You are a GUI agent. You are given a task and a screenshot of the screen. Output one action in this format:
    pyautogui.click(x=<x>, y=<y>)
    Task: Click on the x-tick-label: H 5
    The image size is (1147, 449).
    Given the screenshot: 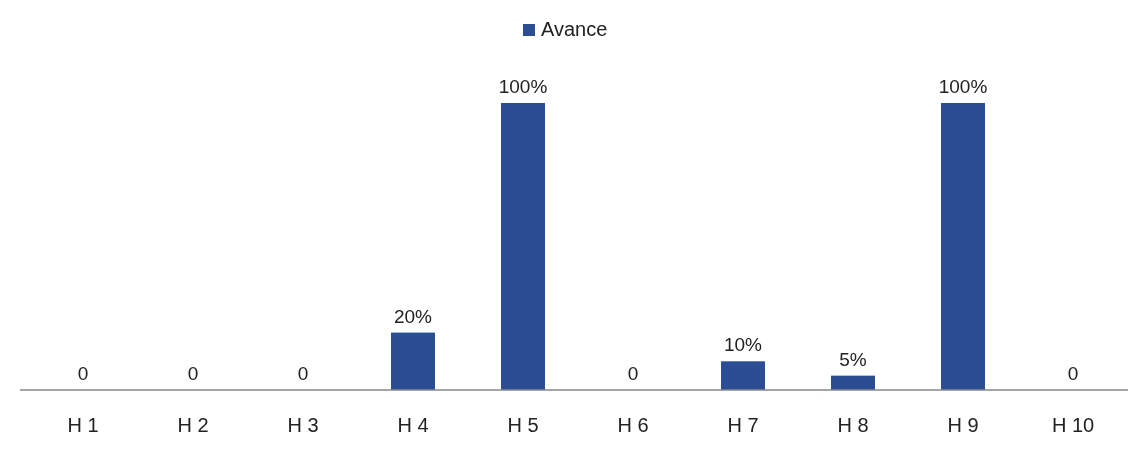 What is the action you would take?
    pyautogui.click(x=523, y=425)
    